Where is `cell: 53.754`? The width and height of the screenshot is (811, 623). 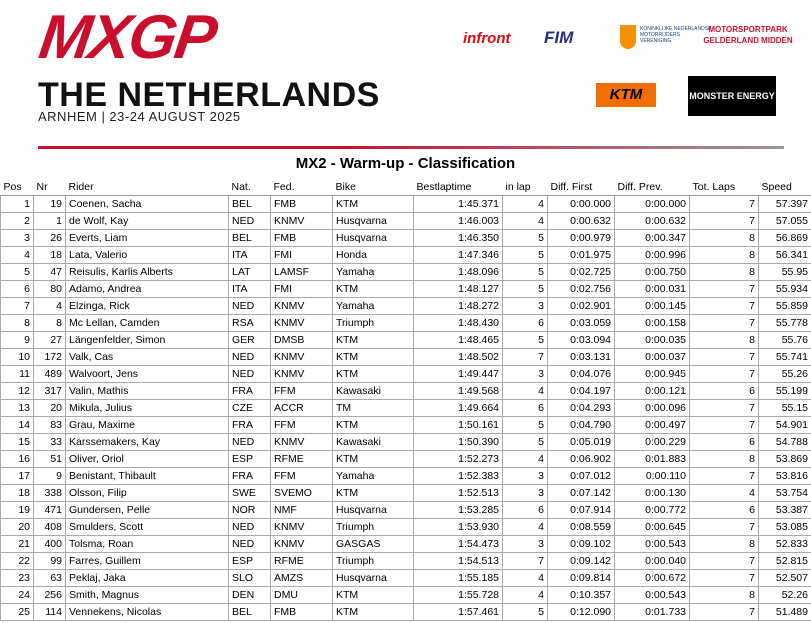 cell: 53.754 is located at coordinates (784, 493).